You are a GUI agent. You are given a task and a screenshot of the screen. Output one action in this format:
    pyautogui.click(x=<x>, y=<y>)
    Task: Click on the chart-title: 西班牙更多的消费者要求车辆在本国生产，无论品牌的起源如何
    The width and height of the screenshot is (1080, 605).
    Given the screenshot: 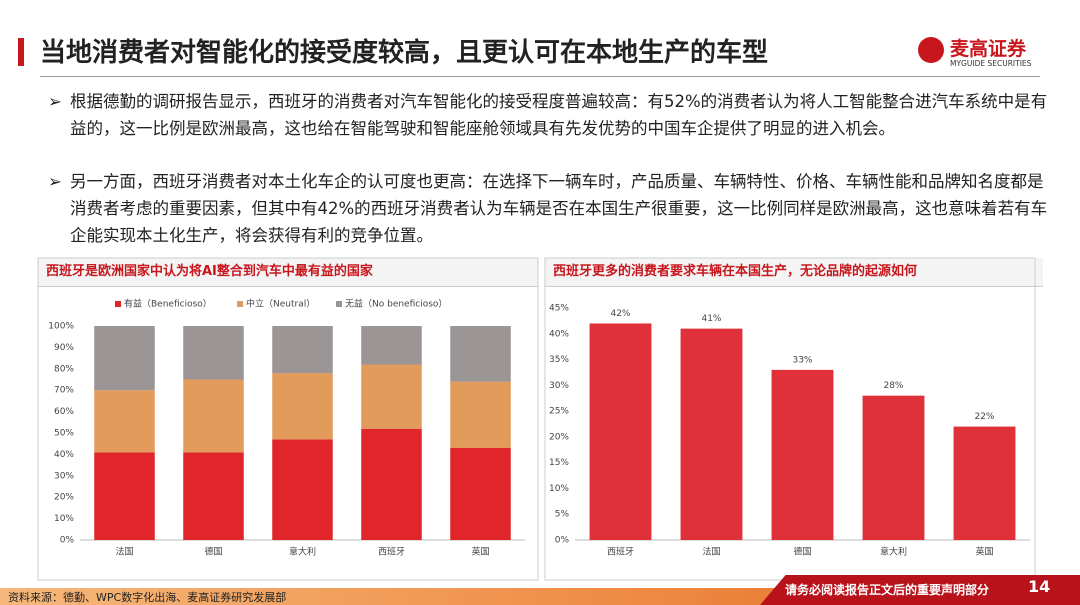 What is the action you would take?
    pyautogui.click(x=794, y=272)
    